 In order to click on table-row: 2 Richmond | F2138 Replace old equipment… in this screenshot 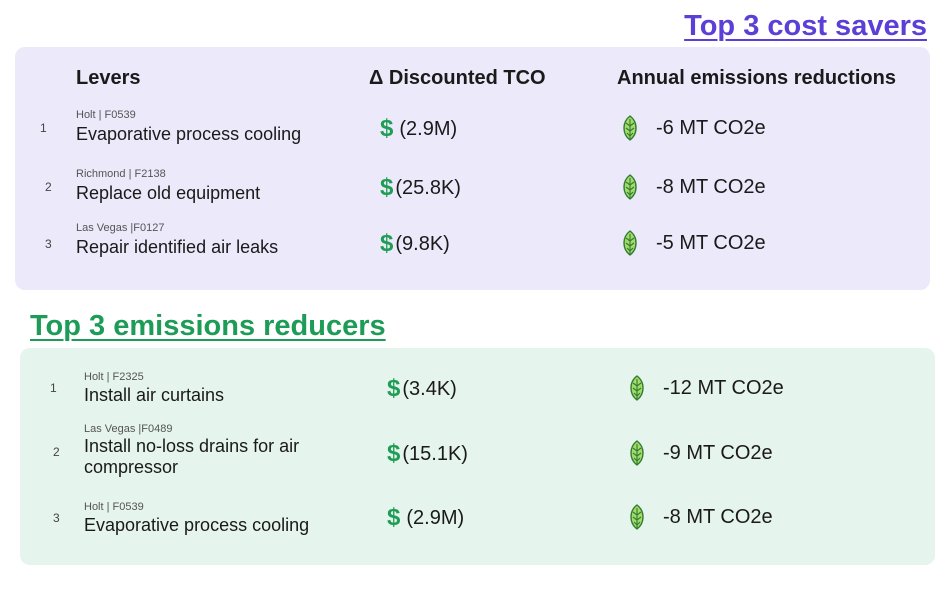, I will do `click(472, 193)`.